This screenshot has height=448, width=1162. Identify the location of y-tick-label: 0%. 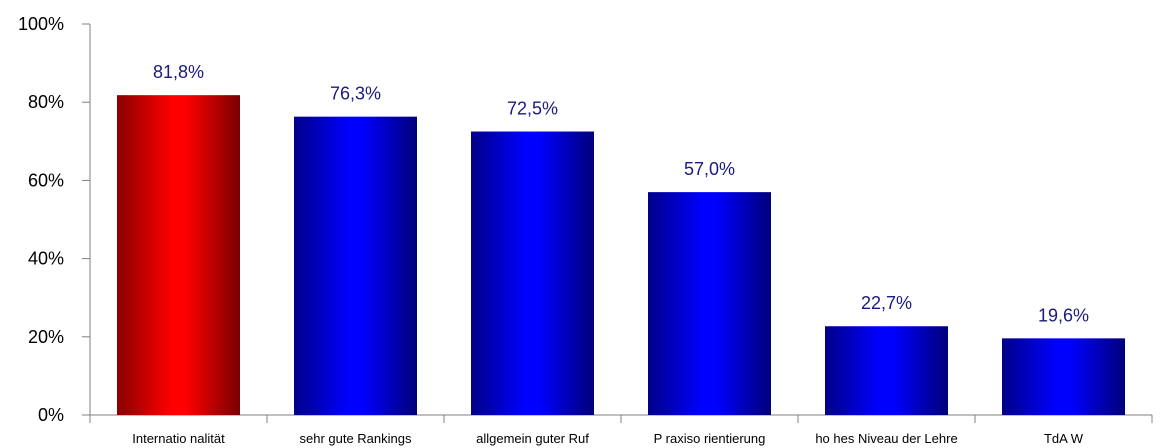
(51, 415).